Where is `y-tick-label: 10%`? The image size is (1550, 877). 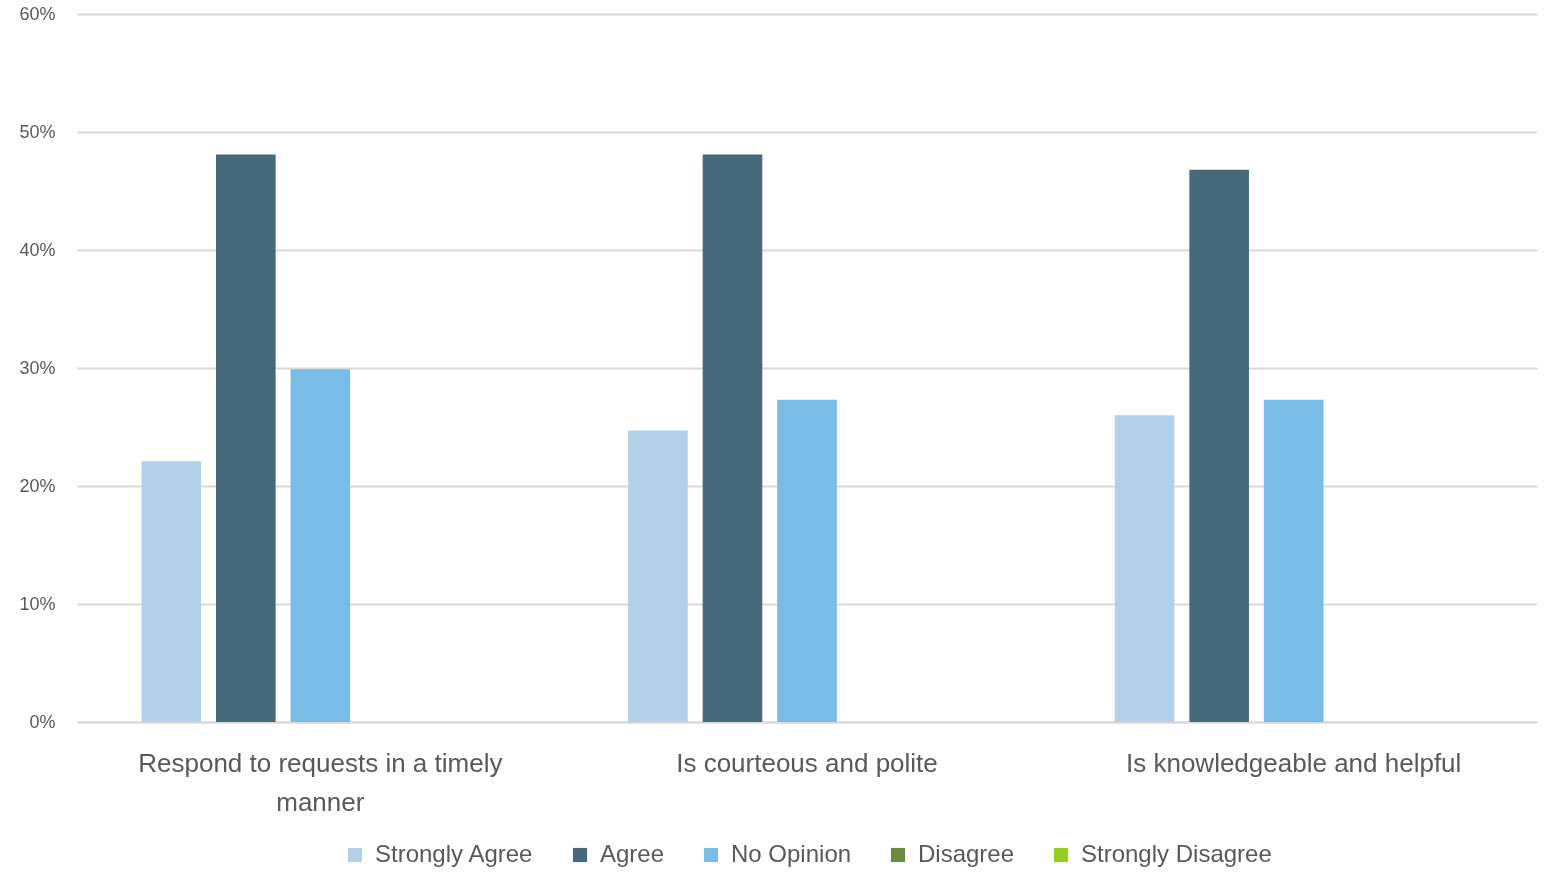
y-tick-label: 10% is located at coordinates (37, 603).